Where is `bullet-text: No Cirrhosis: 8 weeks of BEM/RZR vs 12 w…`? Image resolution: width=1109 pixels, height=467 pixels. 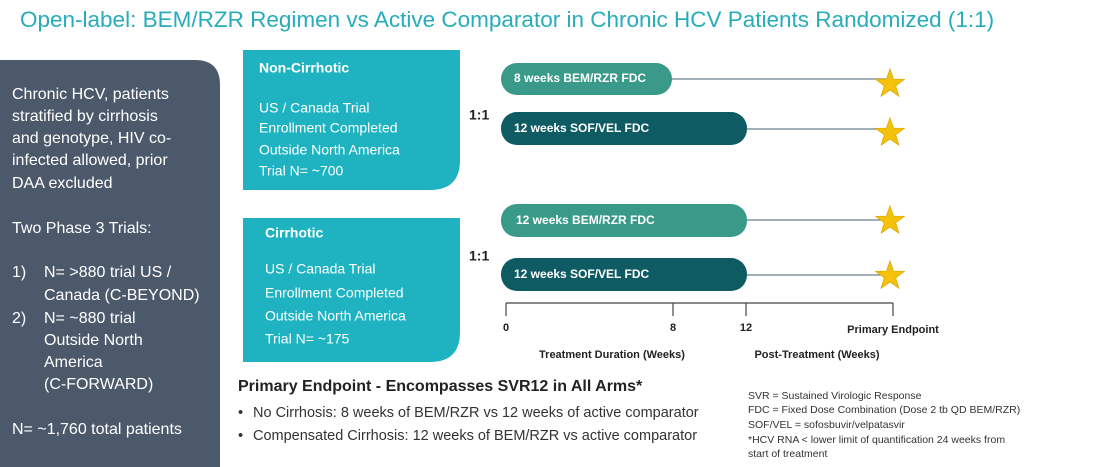
bullet-text: No Cirrhosis: 8 weeks of BEM/RZR vs 12 w… is located at coordinates (476, 413).